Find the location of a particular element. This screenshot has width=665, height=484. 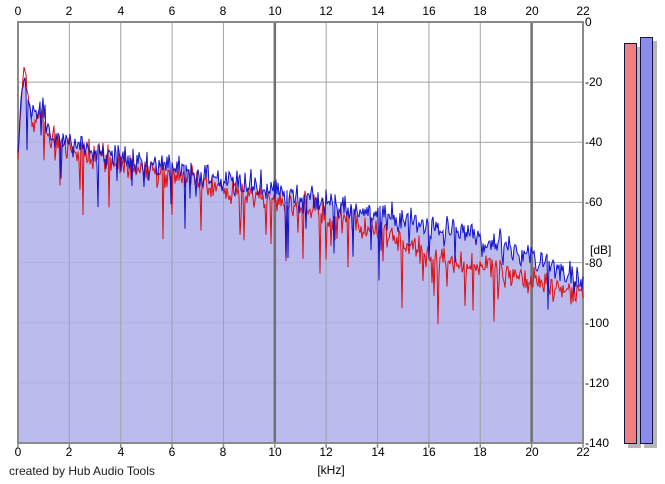

x-tick-label-bottom: 4 is located at coordinates (121, 452).